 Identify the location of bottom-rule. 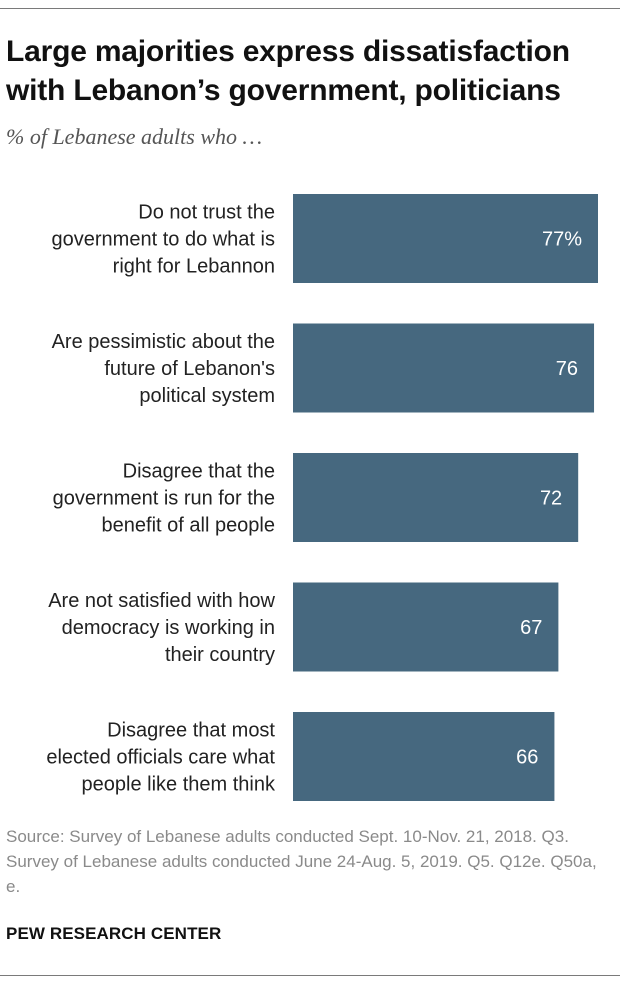
(310, 975).